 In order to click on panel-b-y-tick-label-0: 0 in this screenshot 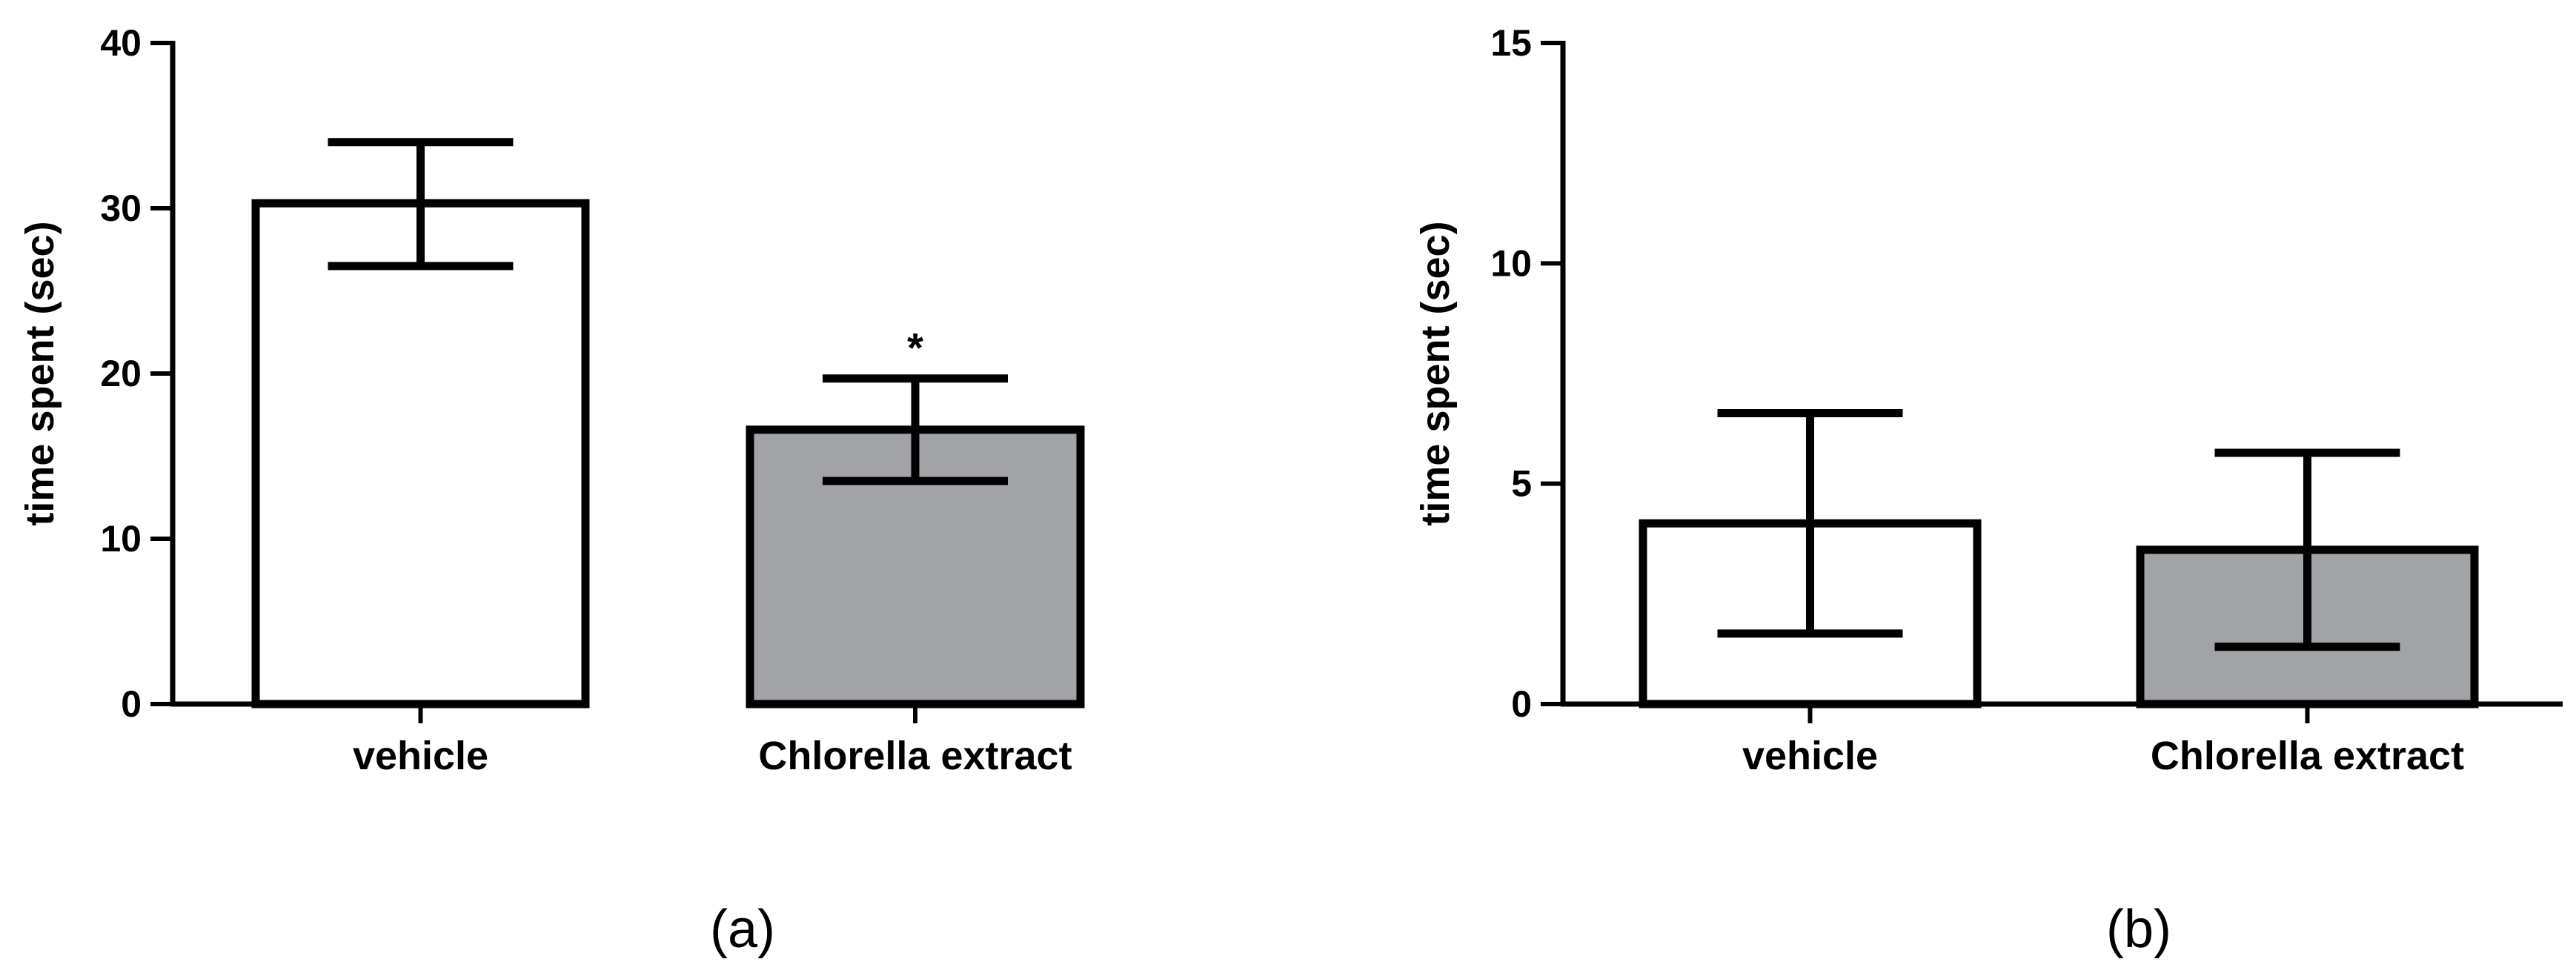, I will do `click(1521, 704)`.